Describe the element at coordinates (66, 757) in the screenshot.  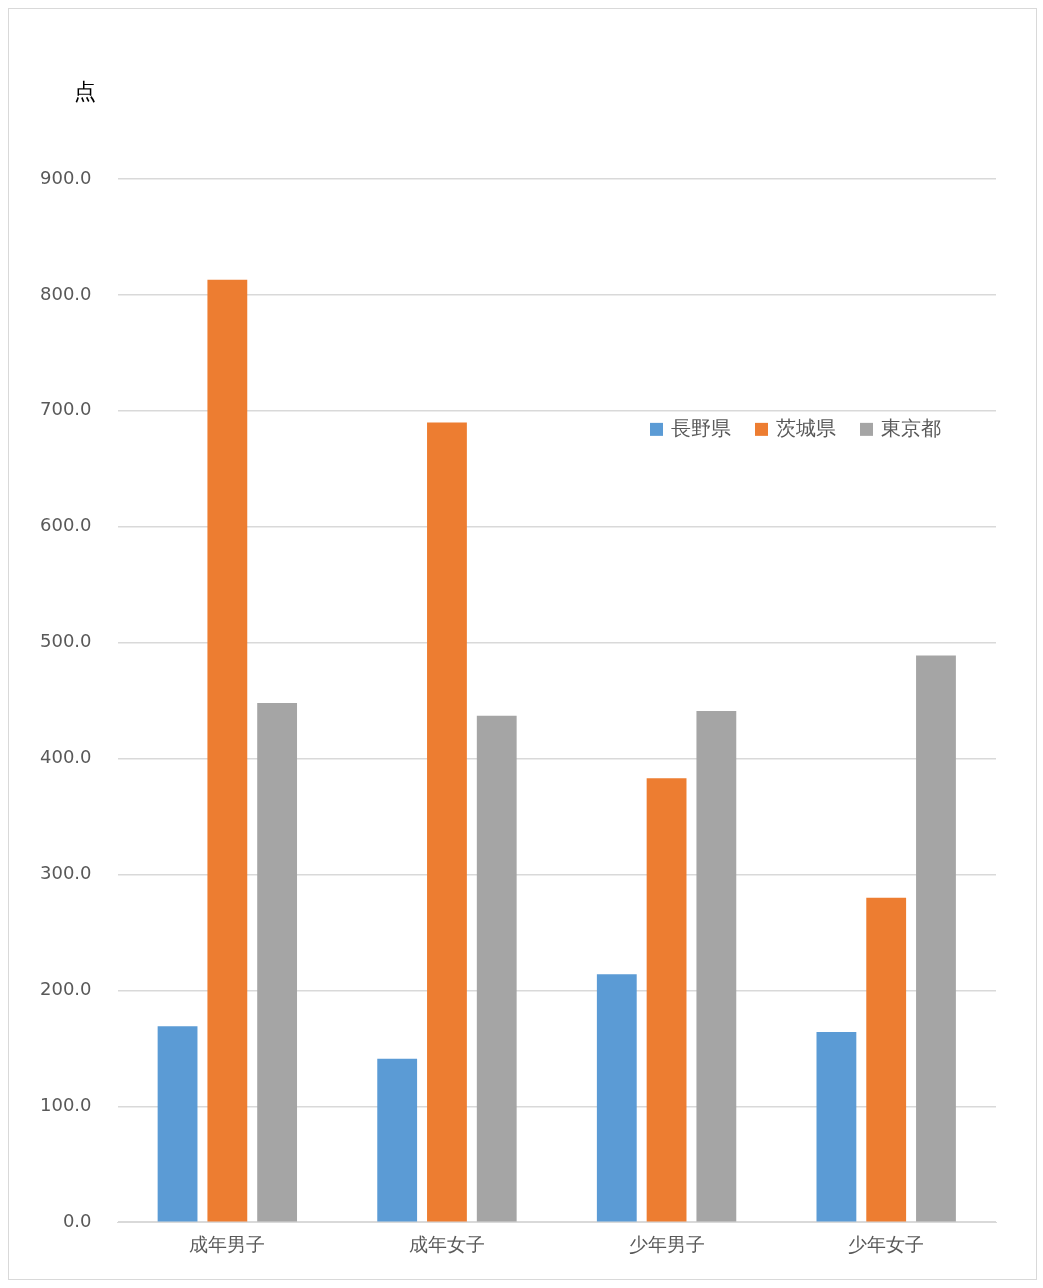
I see `y-tick-label: 400.0` at that location.